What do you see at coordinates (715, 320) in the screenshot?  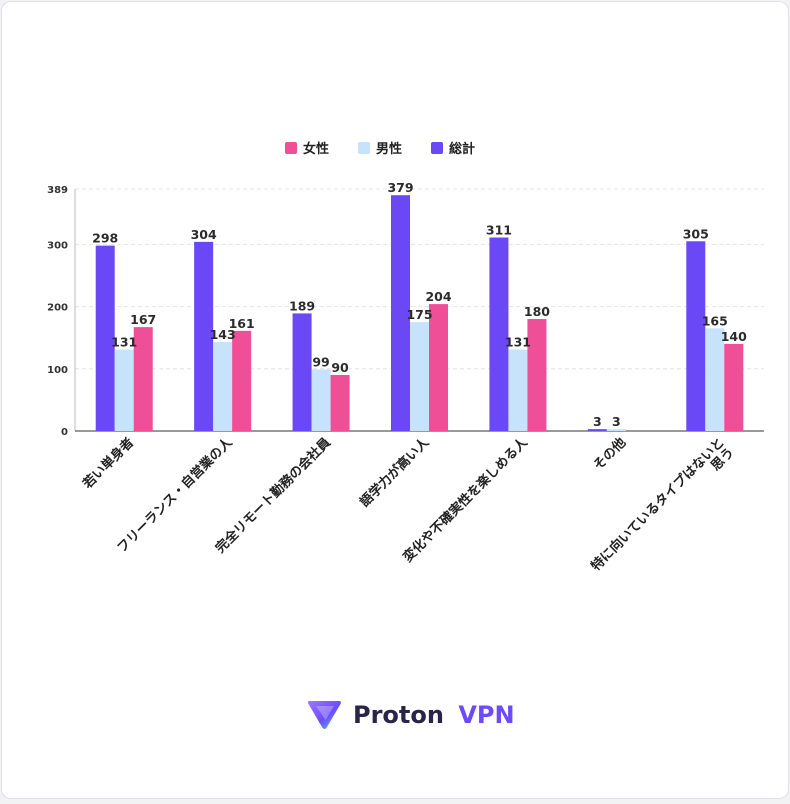 I see `data-label: 165` at bounding box center [715, 320].